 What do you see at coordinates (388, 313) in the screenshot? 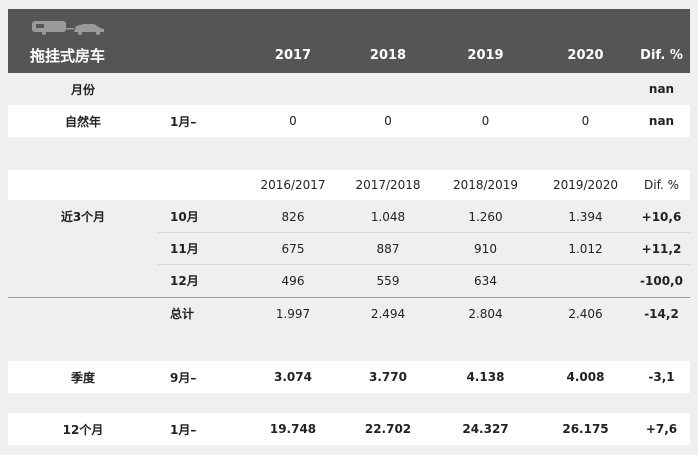
I see `value-cell: 2.494` at bounding box center [388, 313].